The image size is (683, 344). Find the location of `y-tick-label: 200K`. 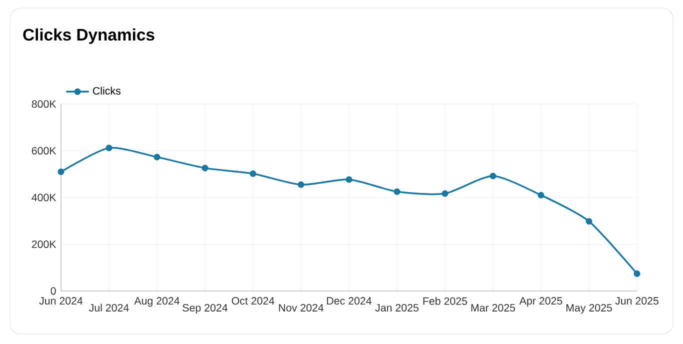

y-tick-label: 200K is located at coordinates (44, 244).